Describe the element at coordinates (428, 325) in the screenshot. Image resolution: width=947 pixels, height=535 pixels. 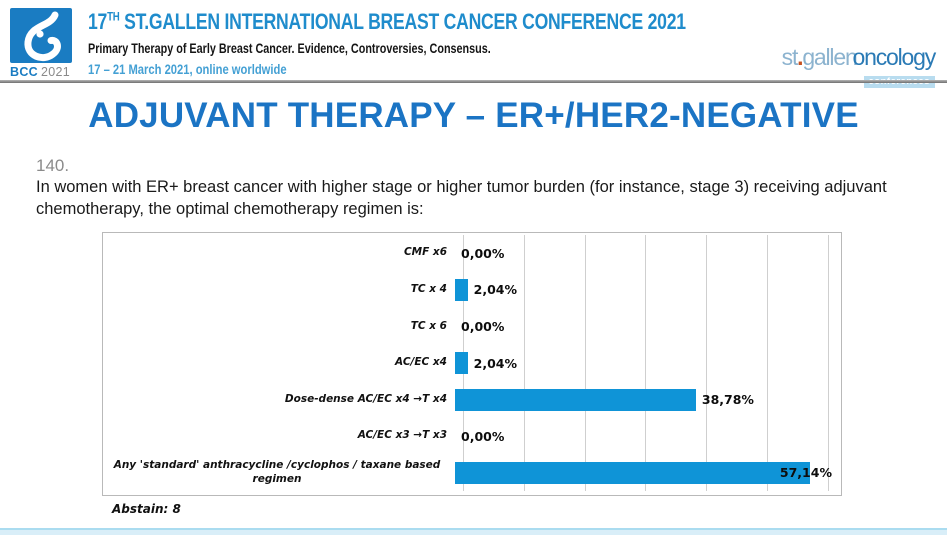
I see `category-label: TC x 6` at that location.